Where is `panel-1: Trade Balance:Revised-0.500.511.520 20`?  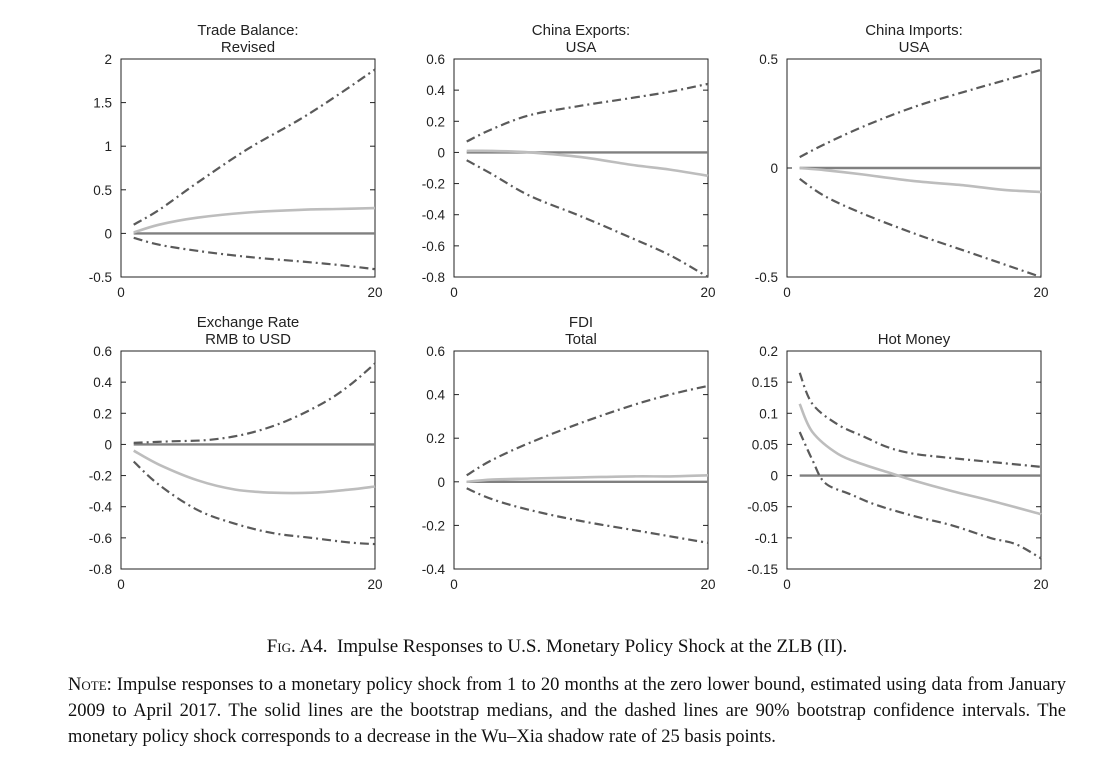 panel-1: Trade Balance:Revised-0.500.511.520 20 is located at coordinates (236, 161).